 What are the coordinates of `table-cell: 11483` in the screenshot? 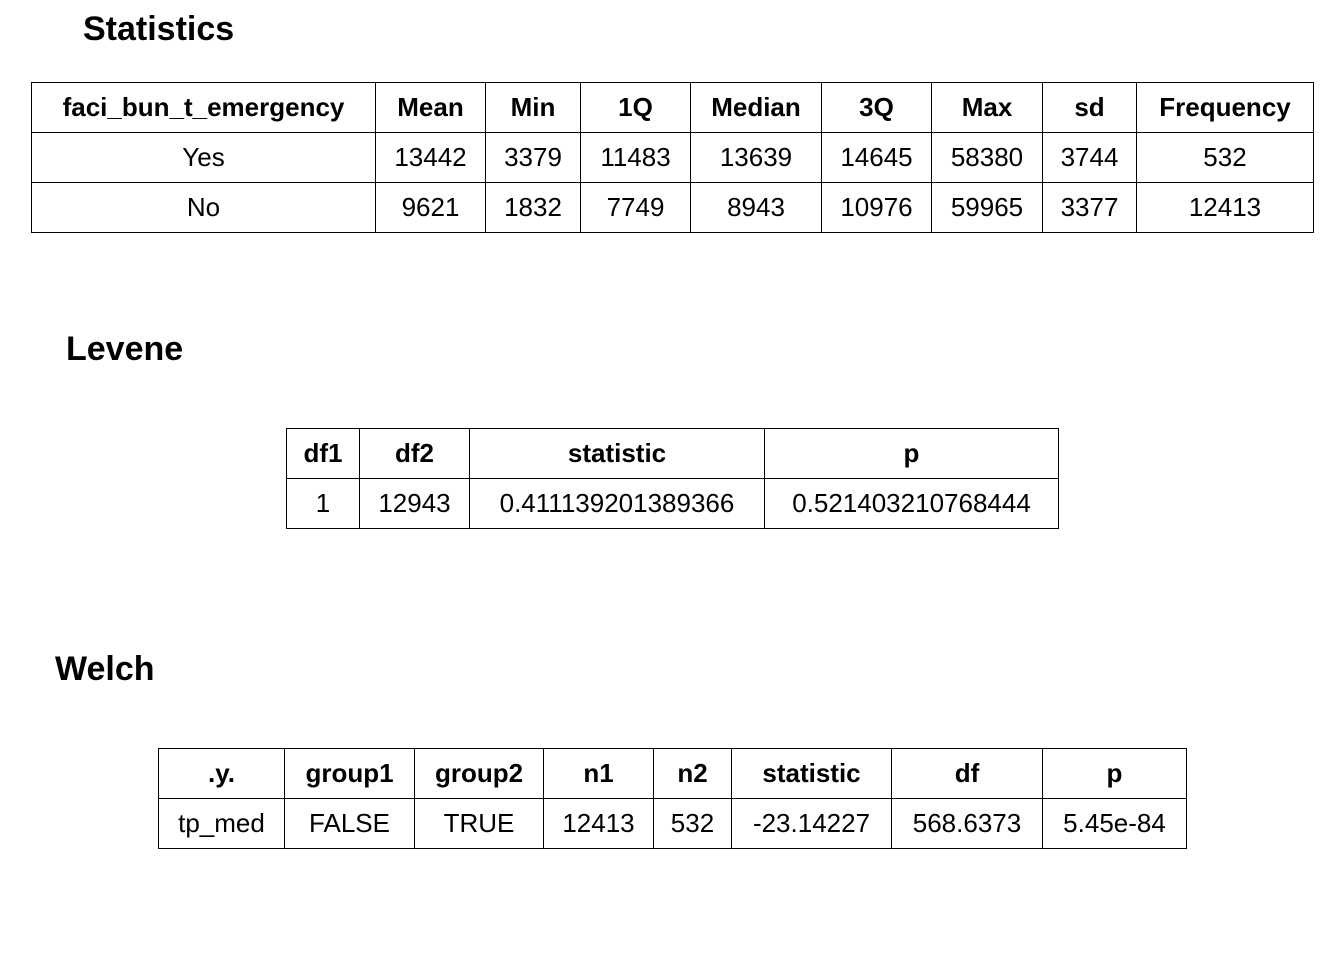 It's located at (635, 157).